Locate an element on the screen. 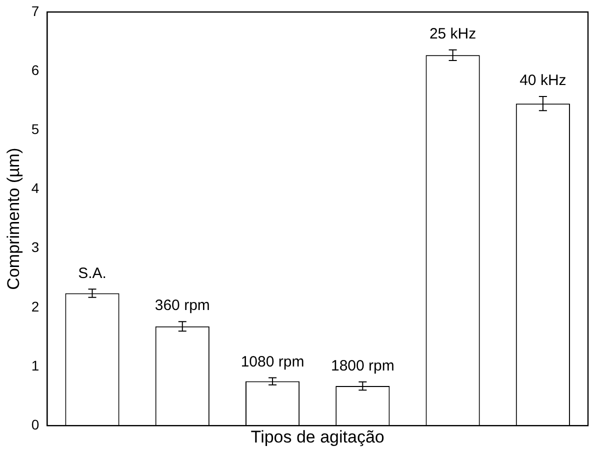 This screenshot has height=452, width=593. y-tick-label: 3 is located at coordinates (35, 247).